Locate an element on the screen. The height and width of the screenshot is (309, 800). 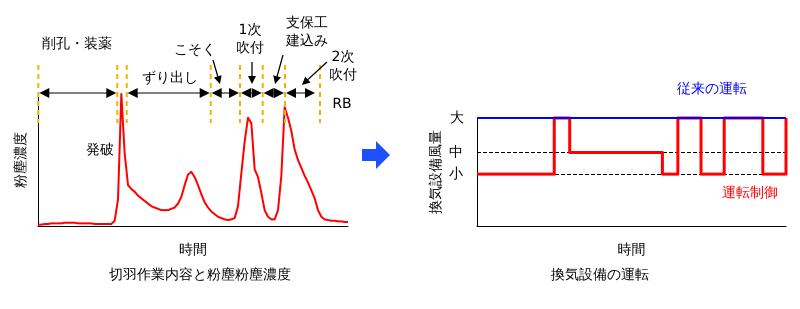
text: 1次吹付 is located at coordinates (250, 39).